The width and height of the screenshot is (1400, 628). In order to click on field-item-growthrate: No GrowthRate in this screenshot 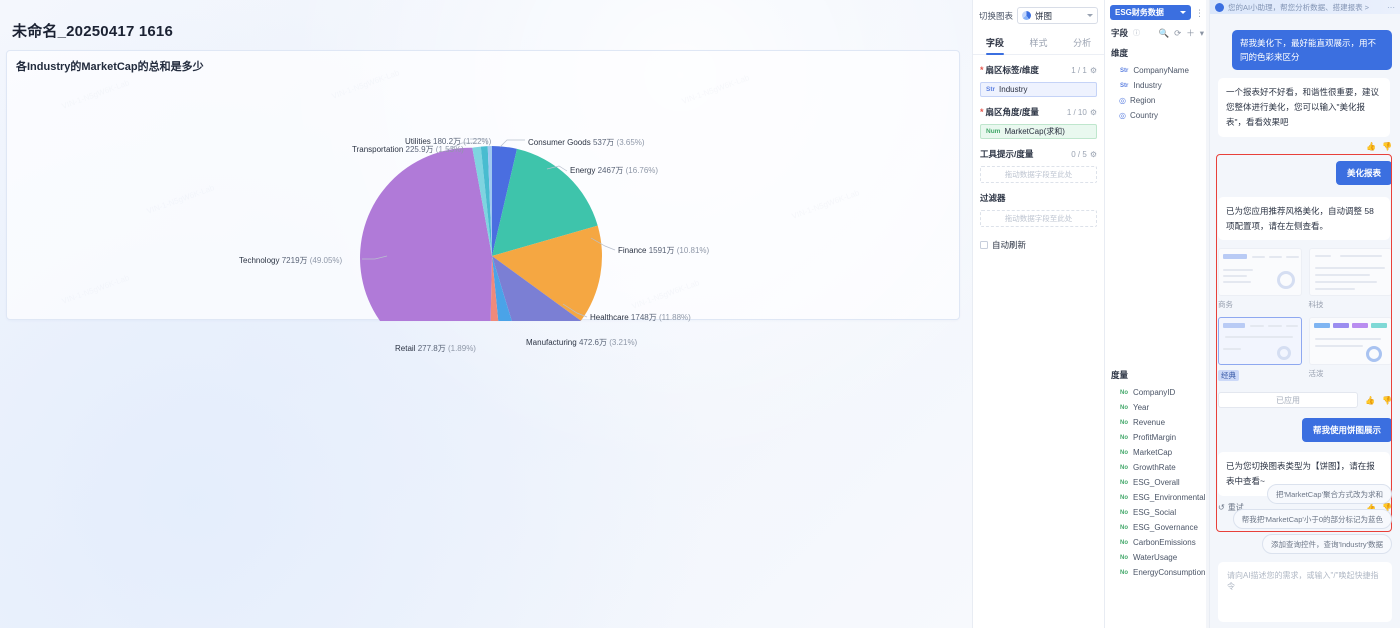, I will do `click(1157, 467)`.